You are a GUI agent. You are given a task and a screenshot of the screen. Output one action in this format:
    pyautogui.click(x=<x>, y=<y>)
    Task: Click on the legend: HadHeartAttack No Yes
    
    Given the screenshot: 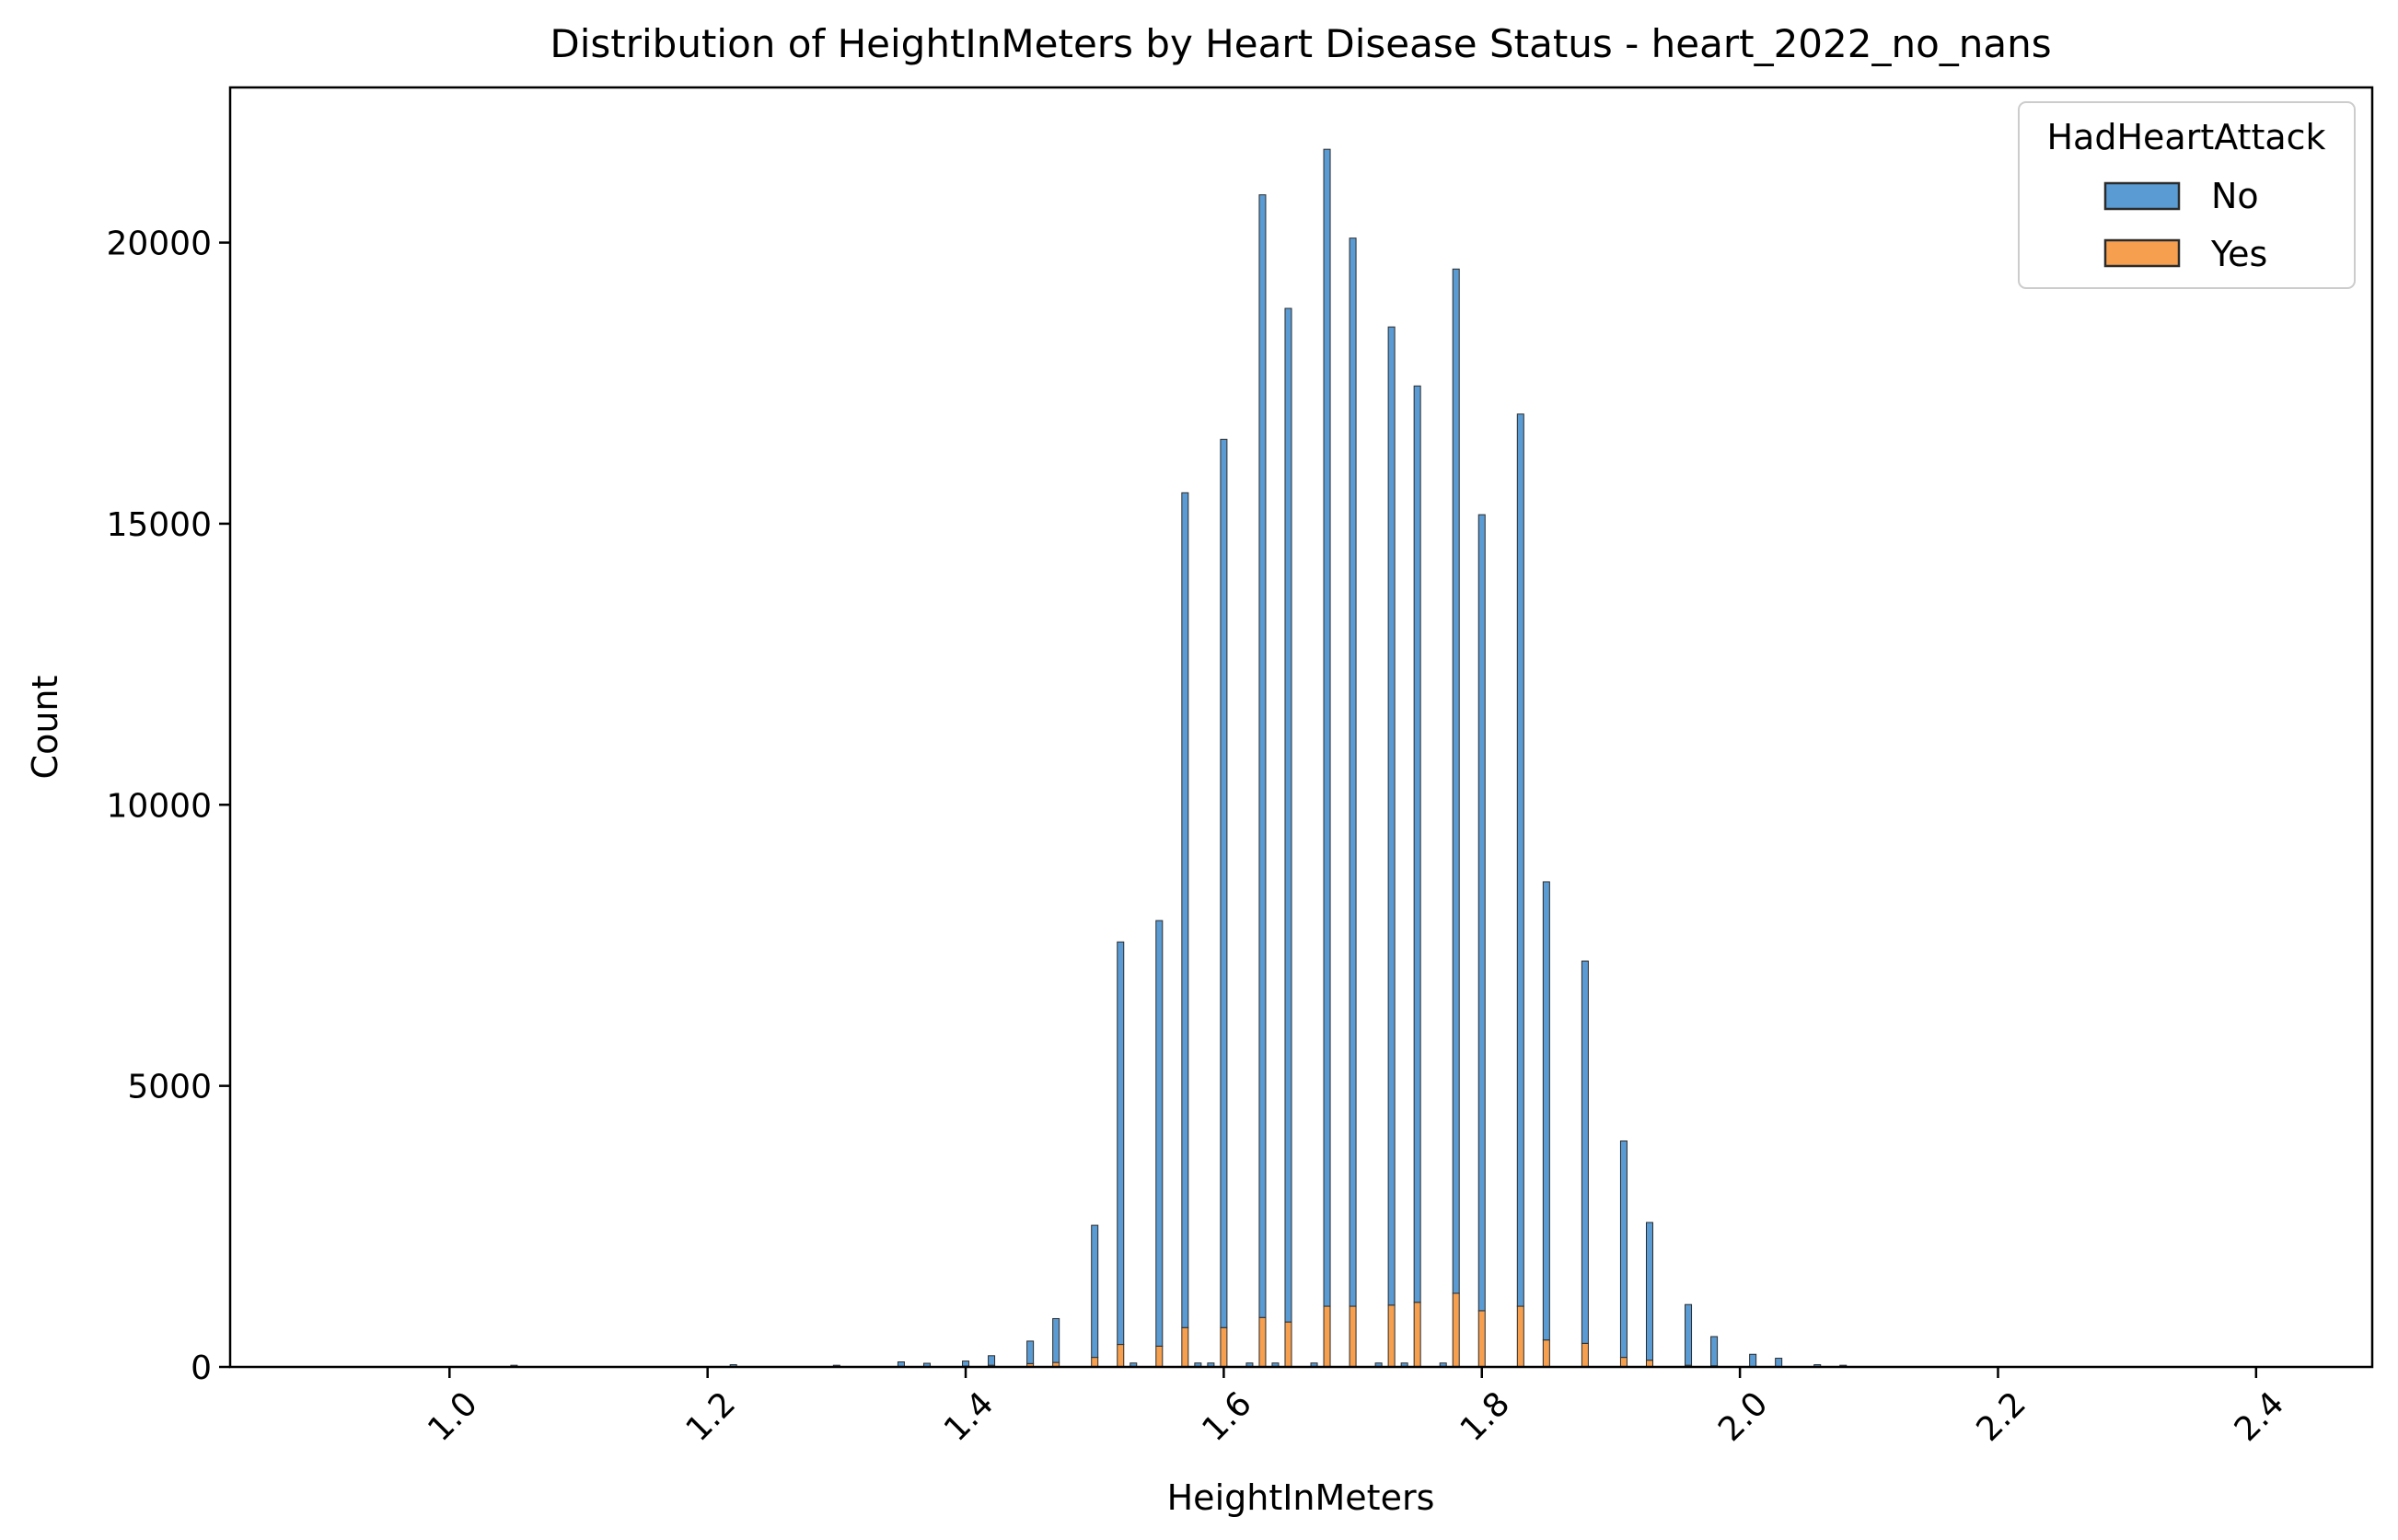 What is the action you would take?
    pyautogui.click(x=2187, y=195)
    